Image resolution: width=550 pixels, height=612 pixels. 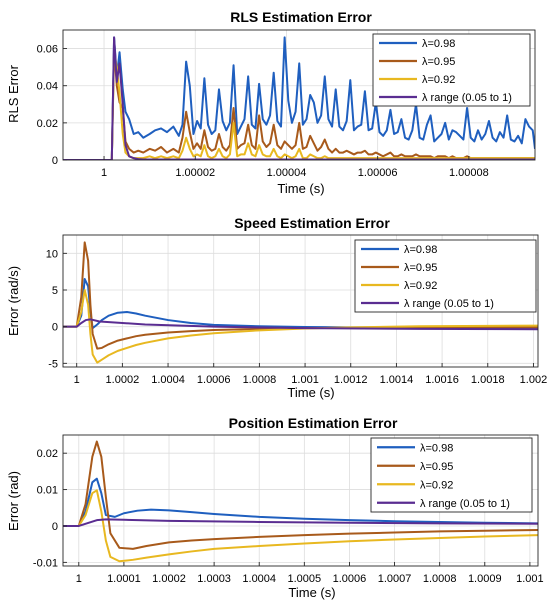 What do you see at coordinates (195, 173) in the screenshot?
I see `x-tick-label: 1.00002` at bounding box center [195, 173].